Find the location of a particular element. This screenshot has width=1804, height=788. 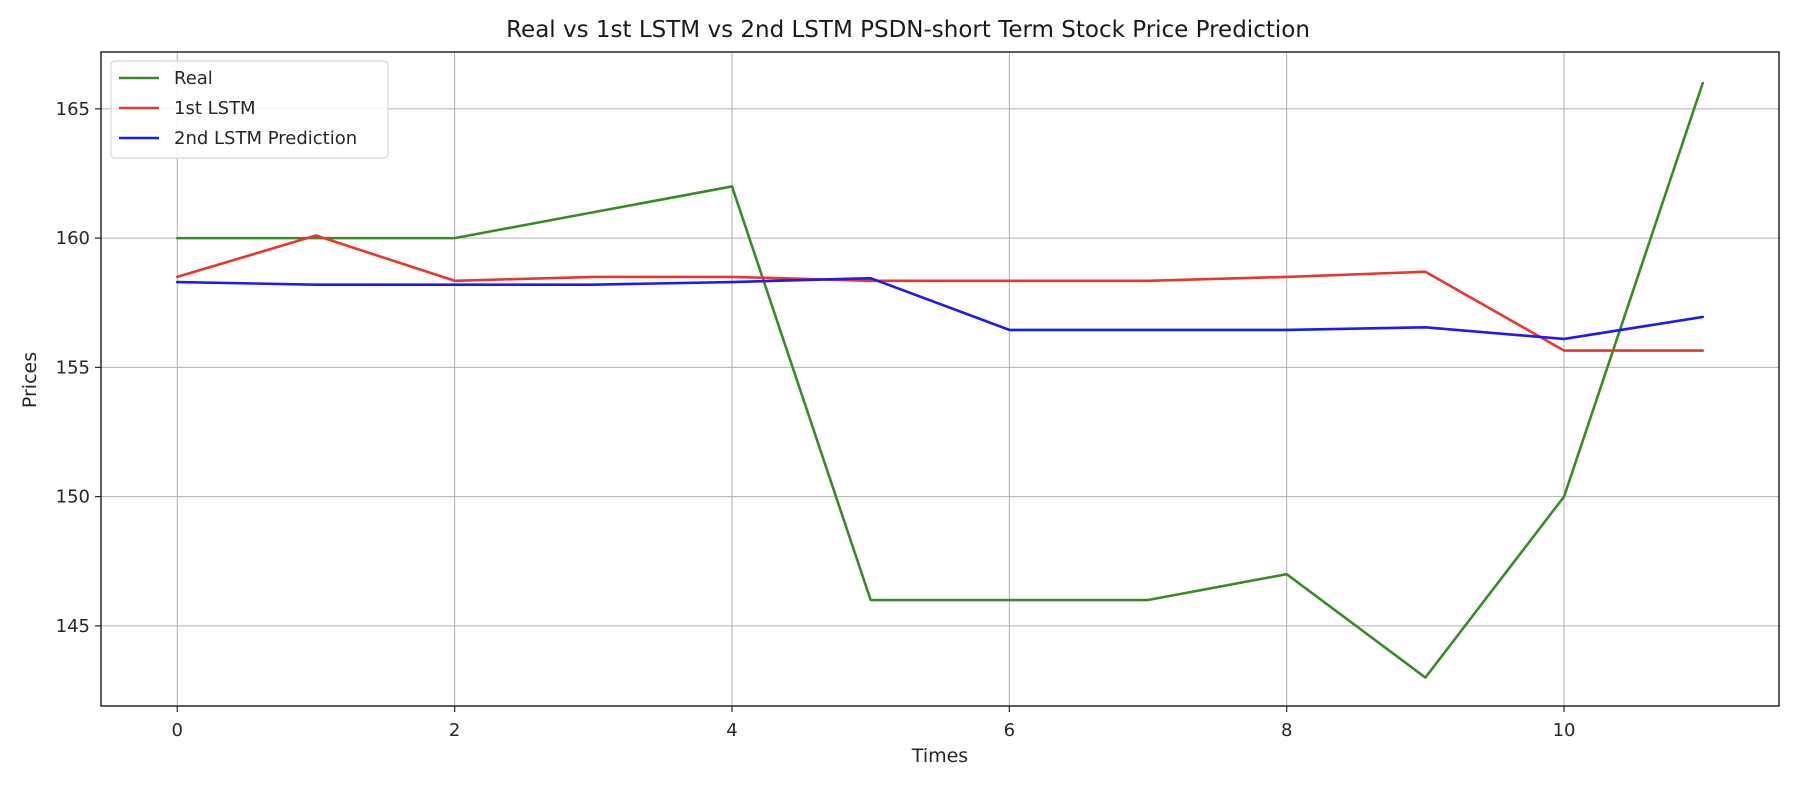

x-tick-label: 0 is located at coordinates (177, 730).